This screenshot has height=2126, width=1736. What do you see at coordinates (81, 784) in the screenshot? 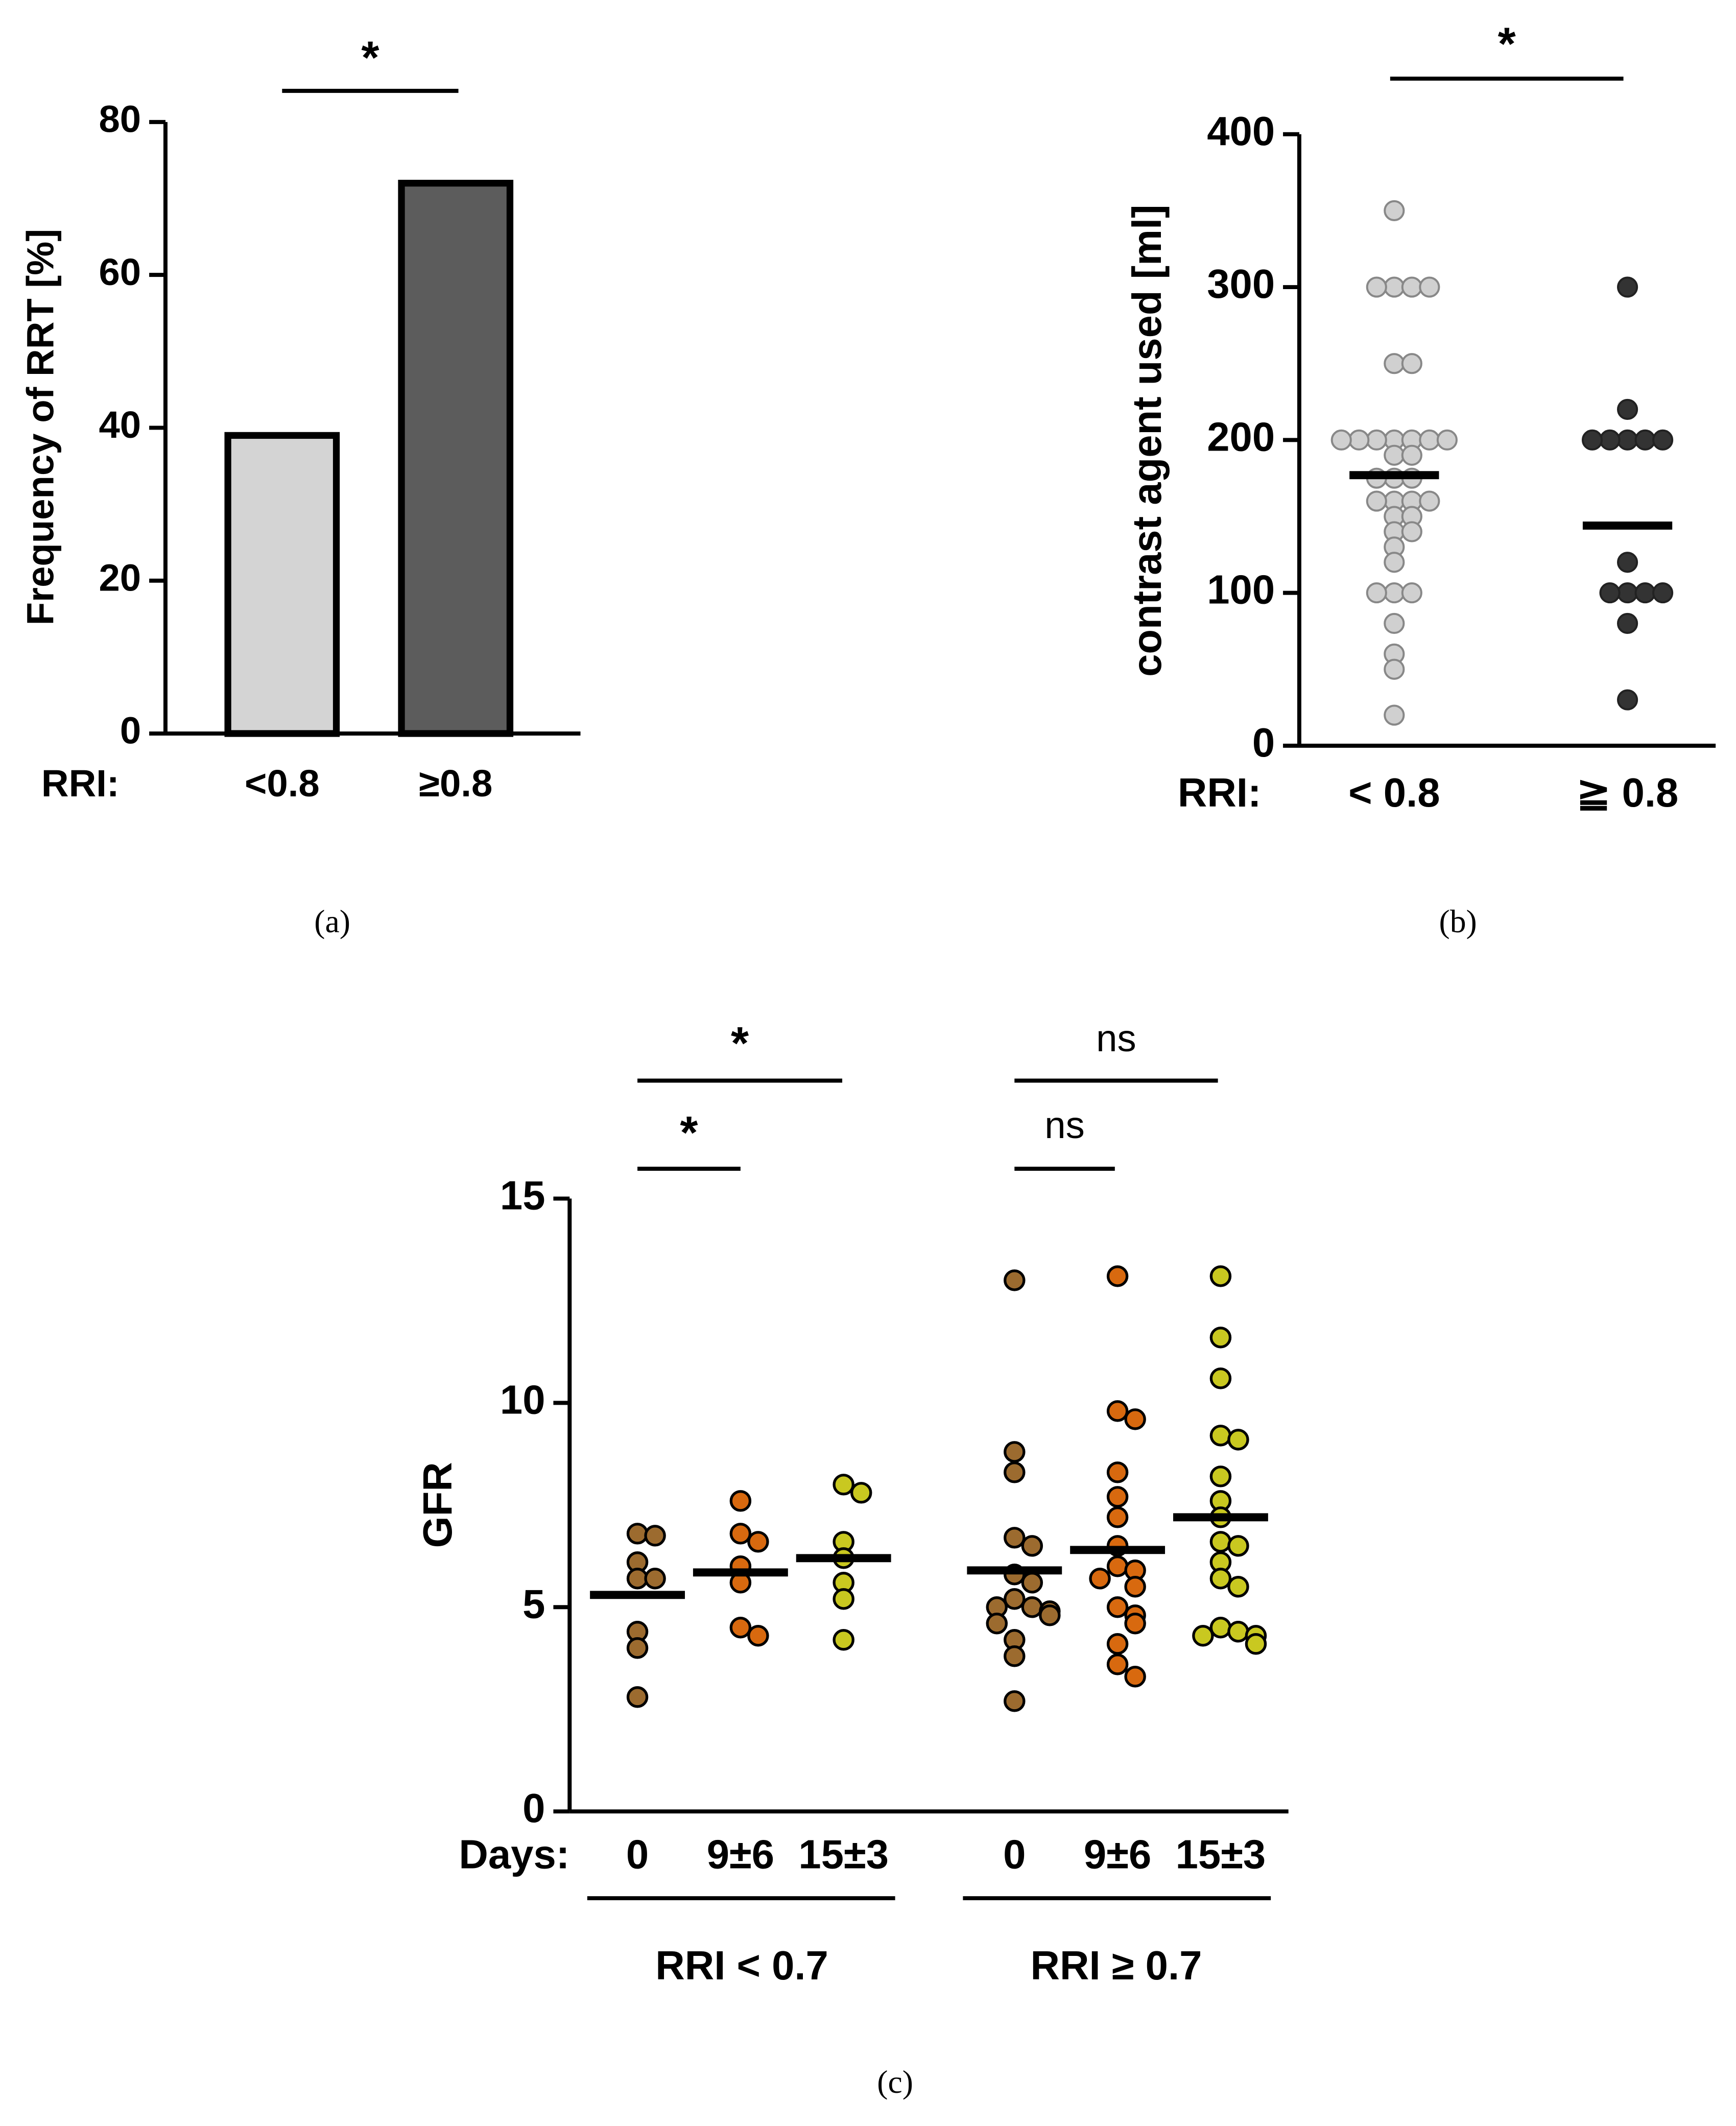
I see `x-prefix: RRI:` at bounding box center [81, 784].